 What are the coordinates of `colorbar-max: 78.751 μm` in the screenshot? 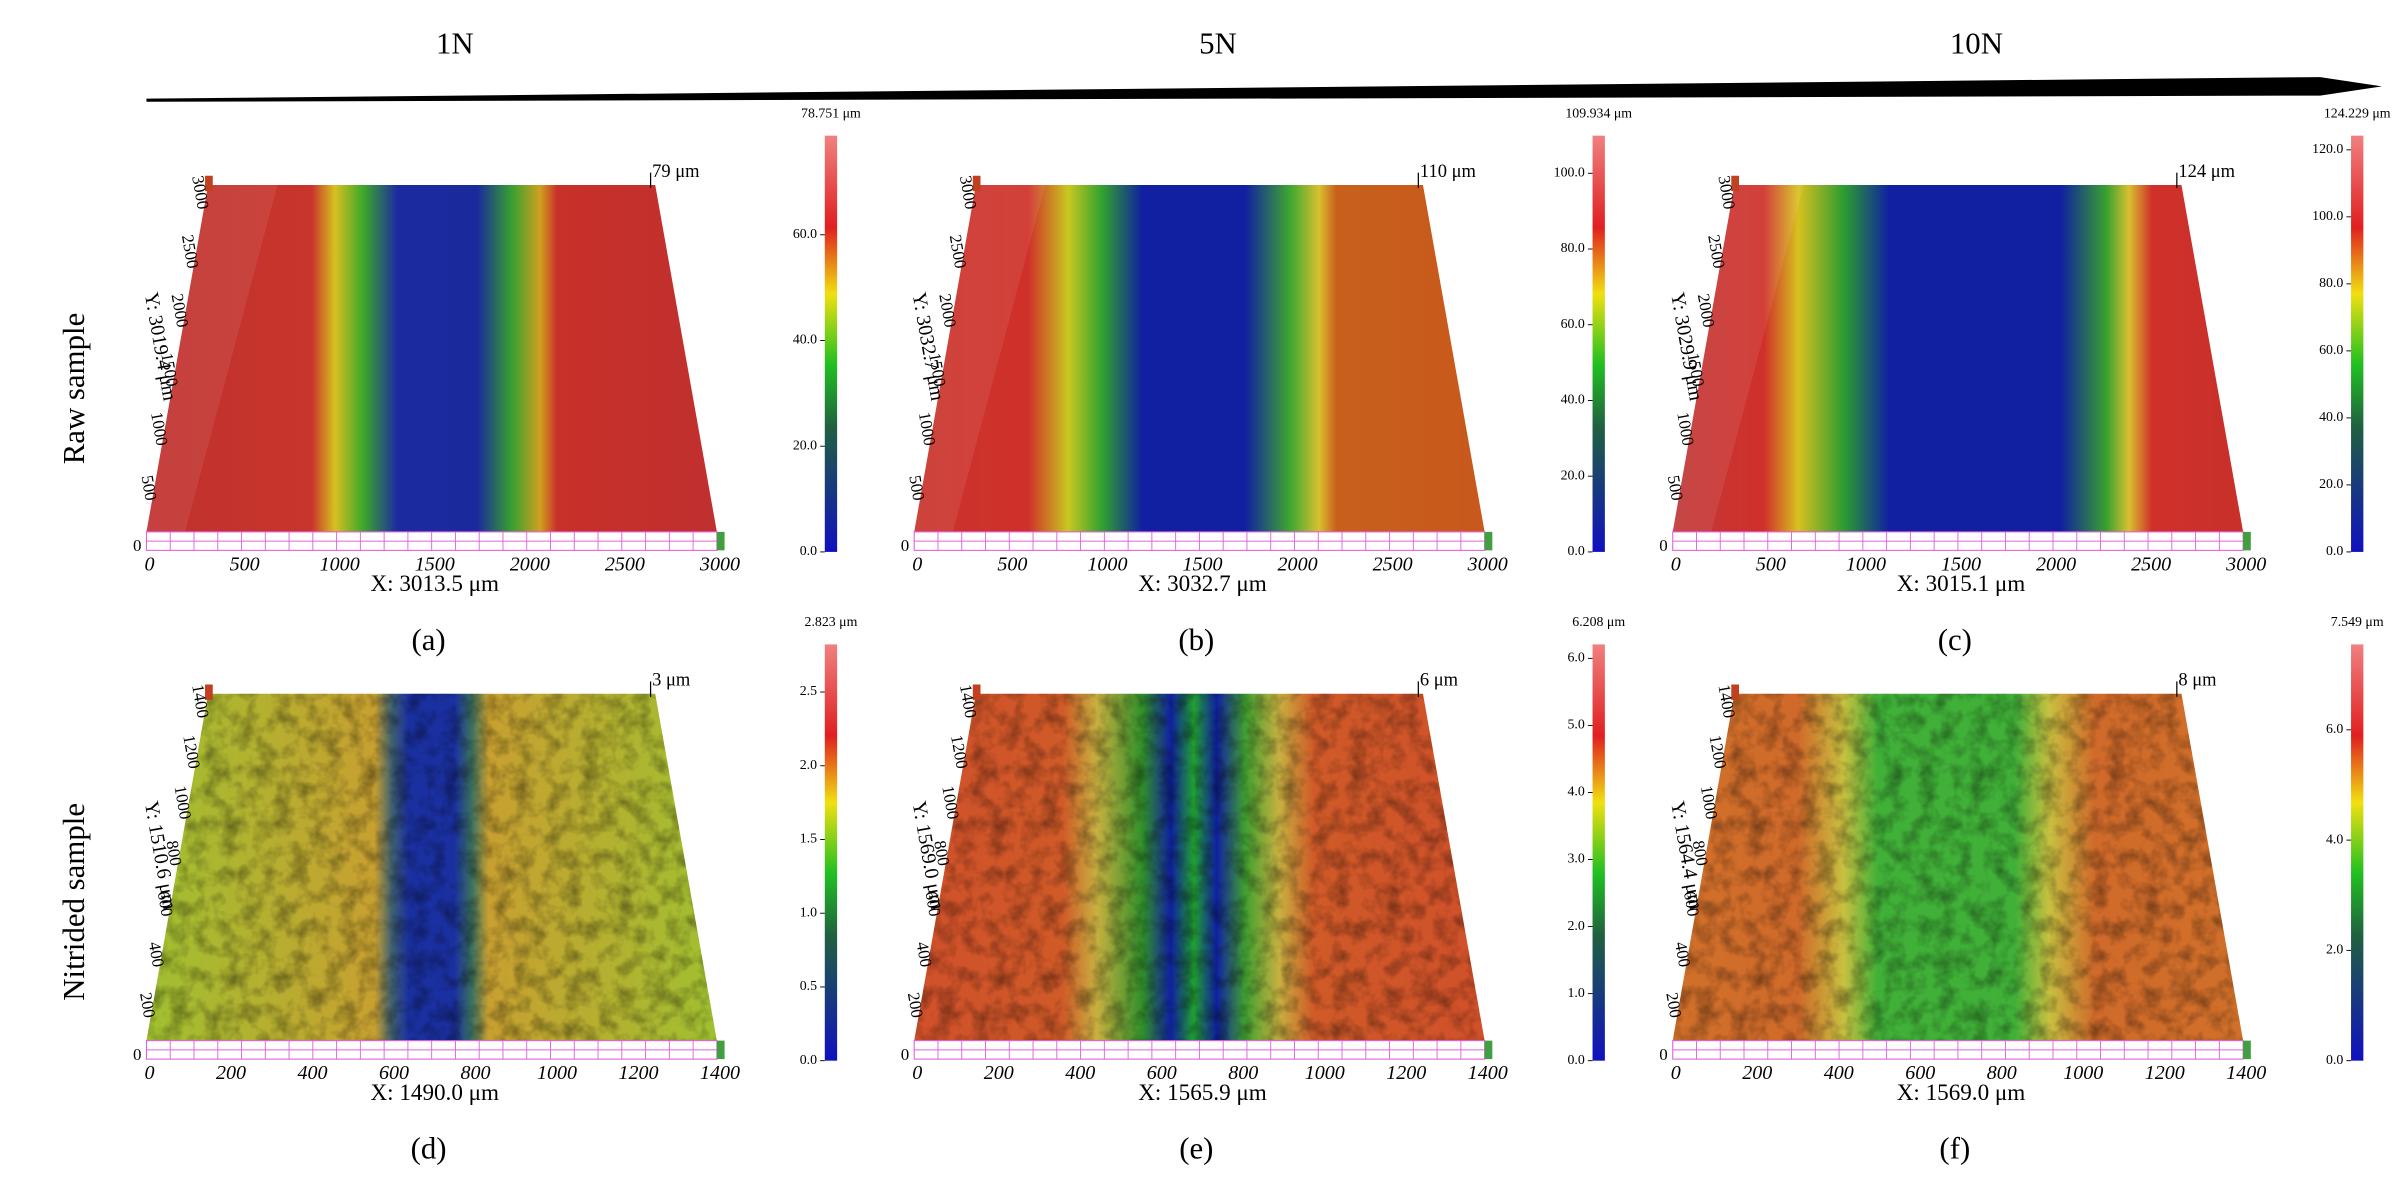 It's located at (831, 113).